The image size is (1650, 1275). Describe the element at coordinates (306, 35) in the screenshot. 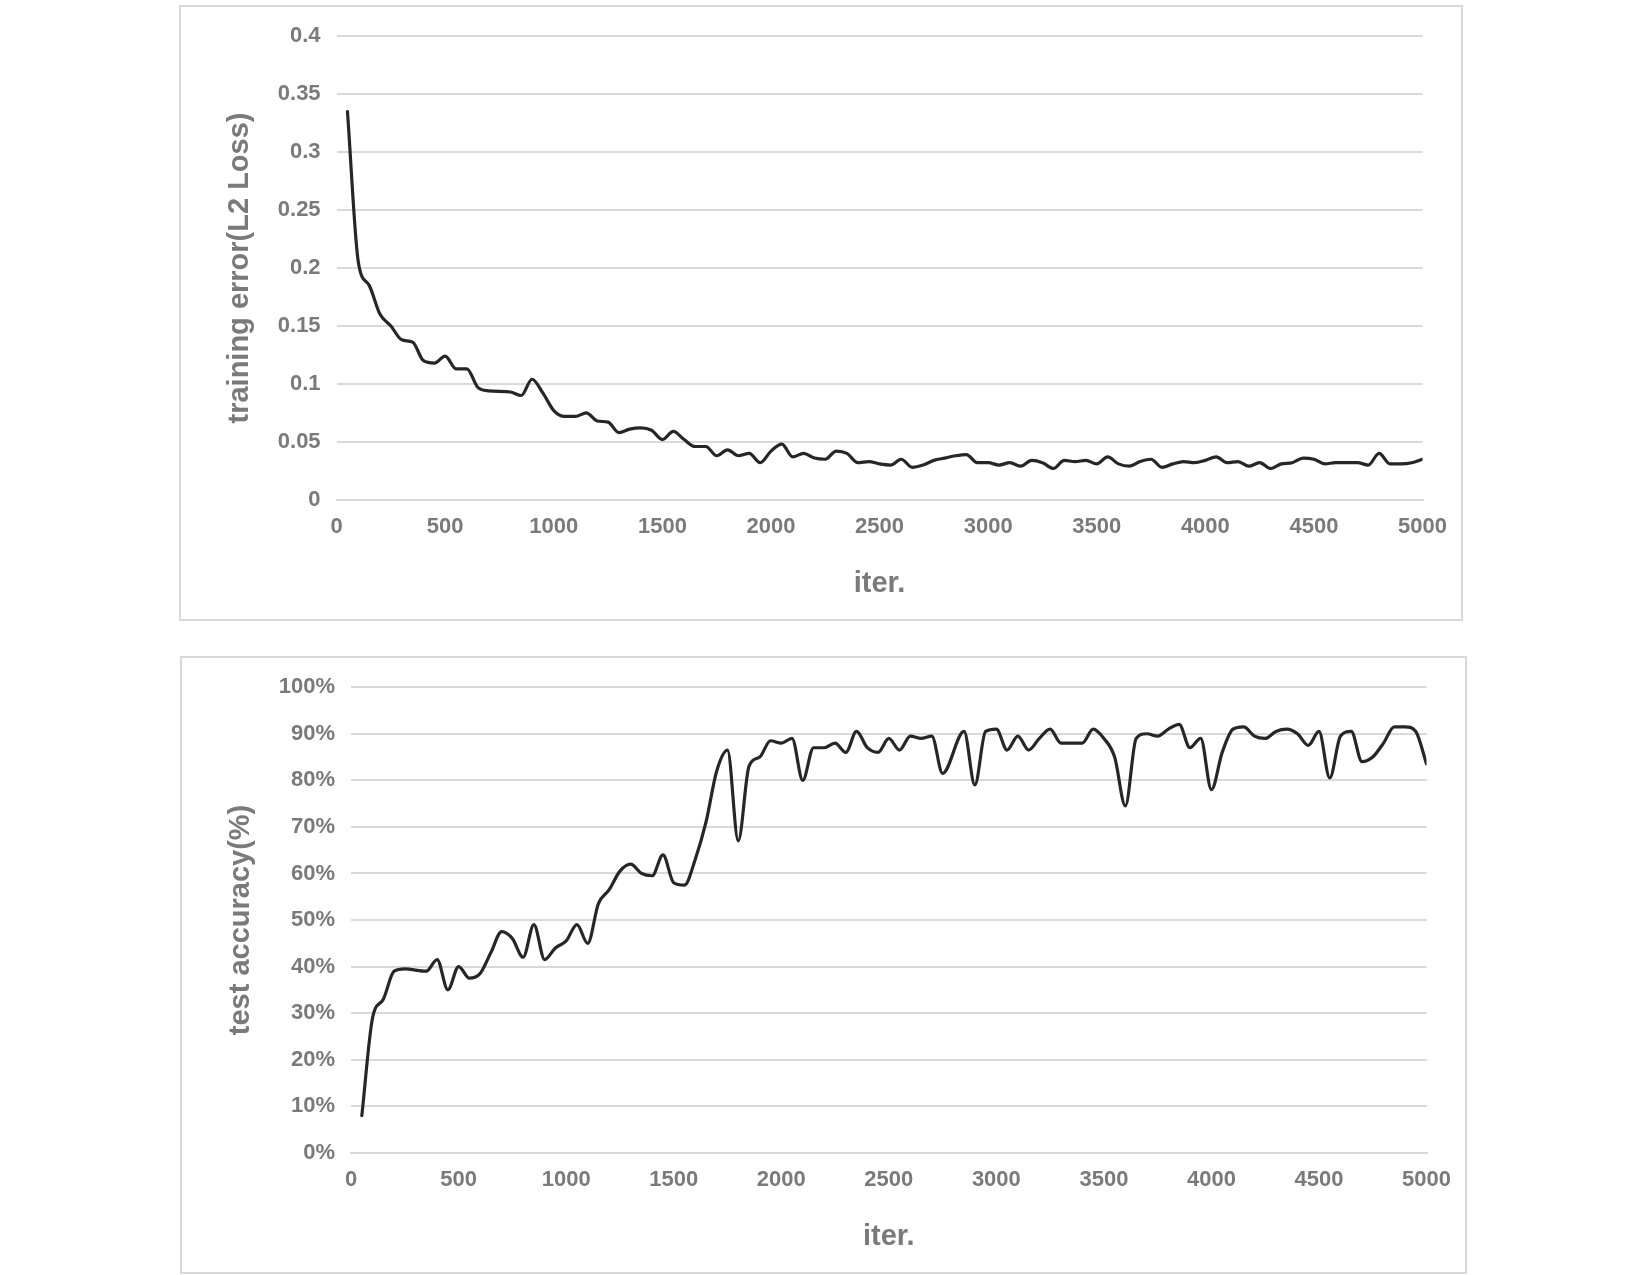

I see `y-tick-label: 0.4` at that location.